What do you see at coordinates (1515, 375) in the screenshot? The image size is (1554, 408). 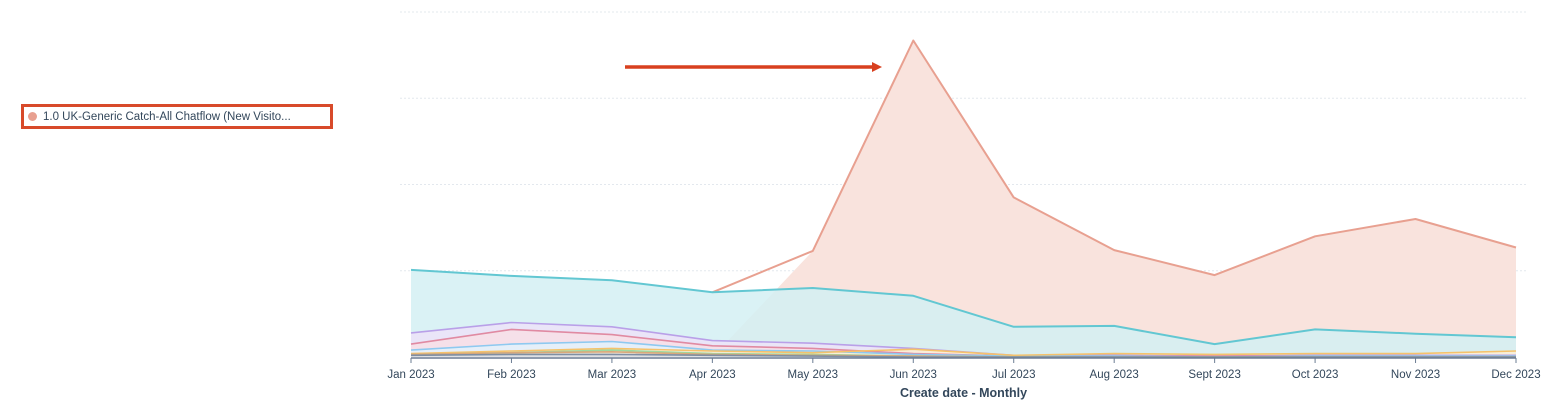 I see `x-tick-label: Dec 2023` at bounding box center [1515, 375].